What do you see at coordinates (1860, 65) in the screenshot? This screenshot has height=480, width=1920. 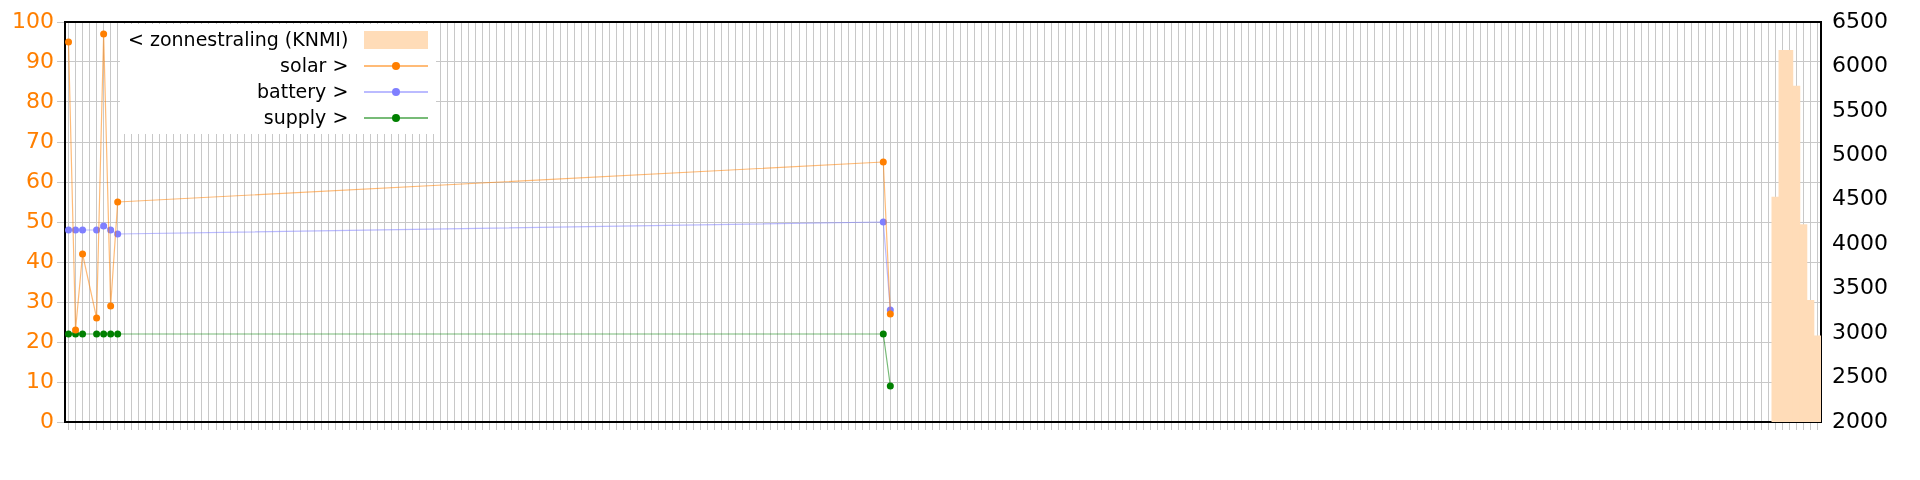 I see `y2-tick-label: 6000` at bounding box center [1860, 65].